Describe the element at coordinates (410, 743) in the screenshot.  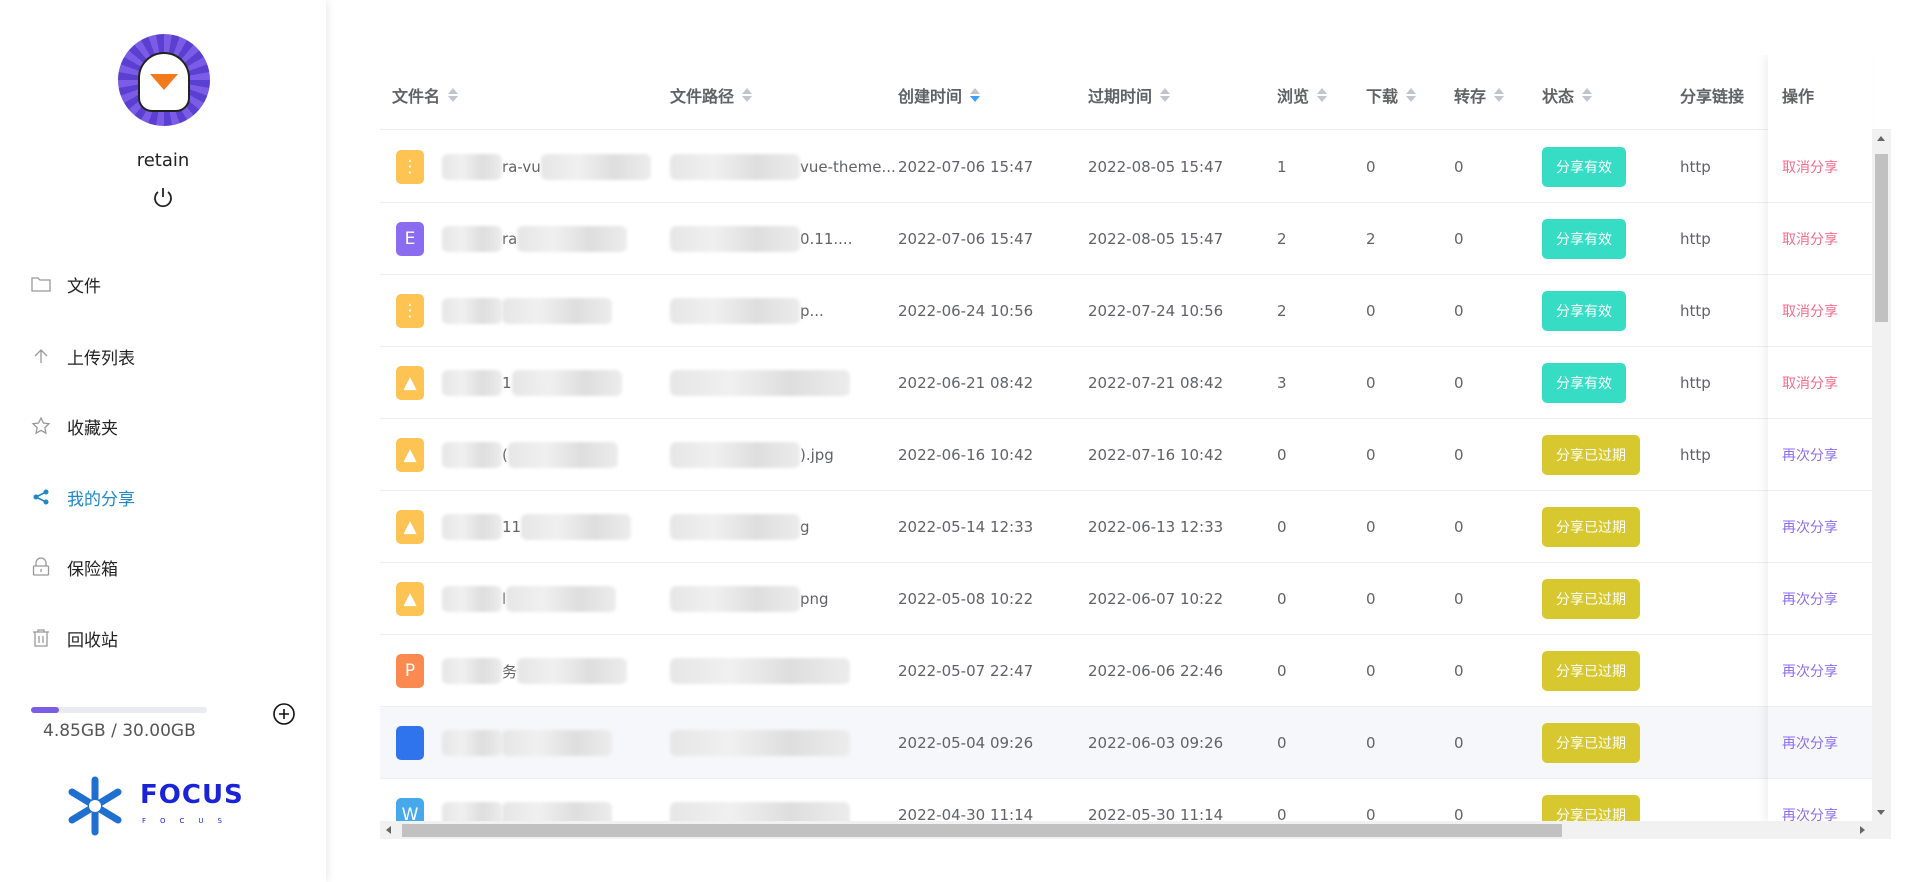
I see `folder-file-icon` at that location.